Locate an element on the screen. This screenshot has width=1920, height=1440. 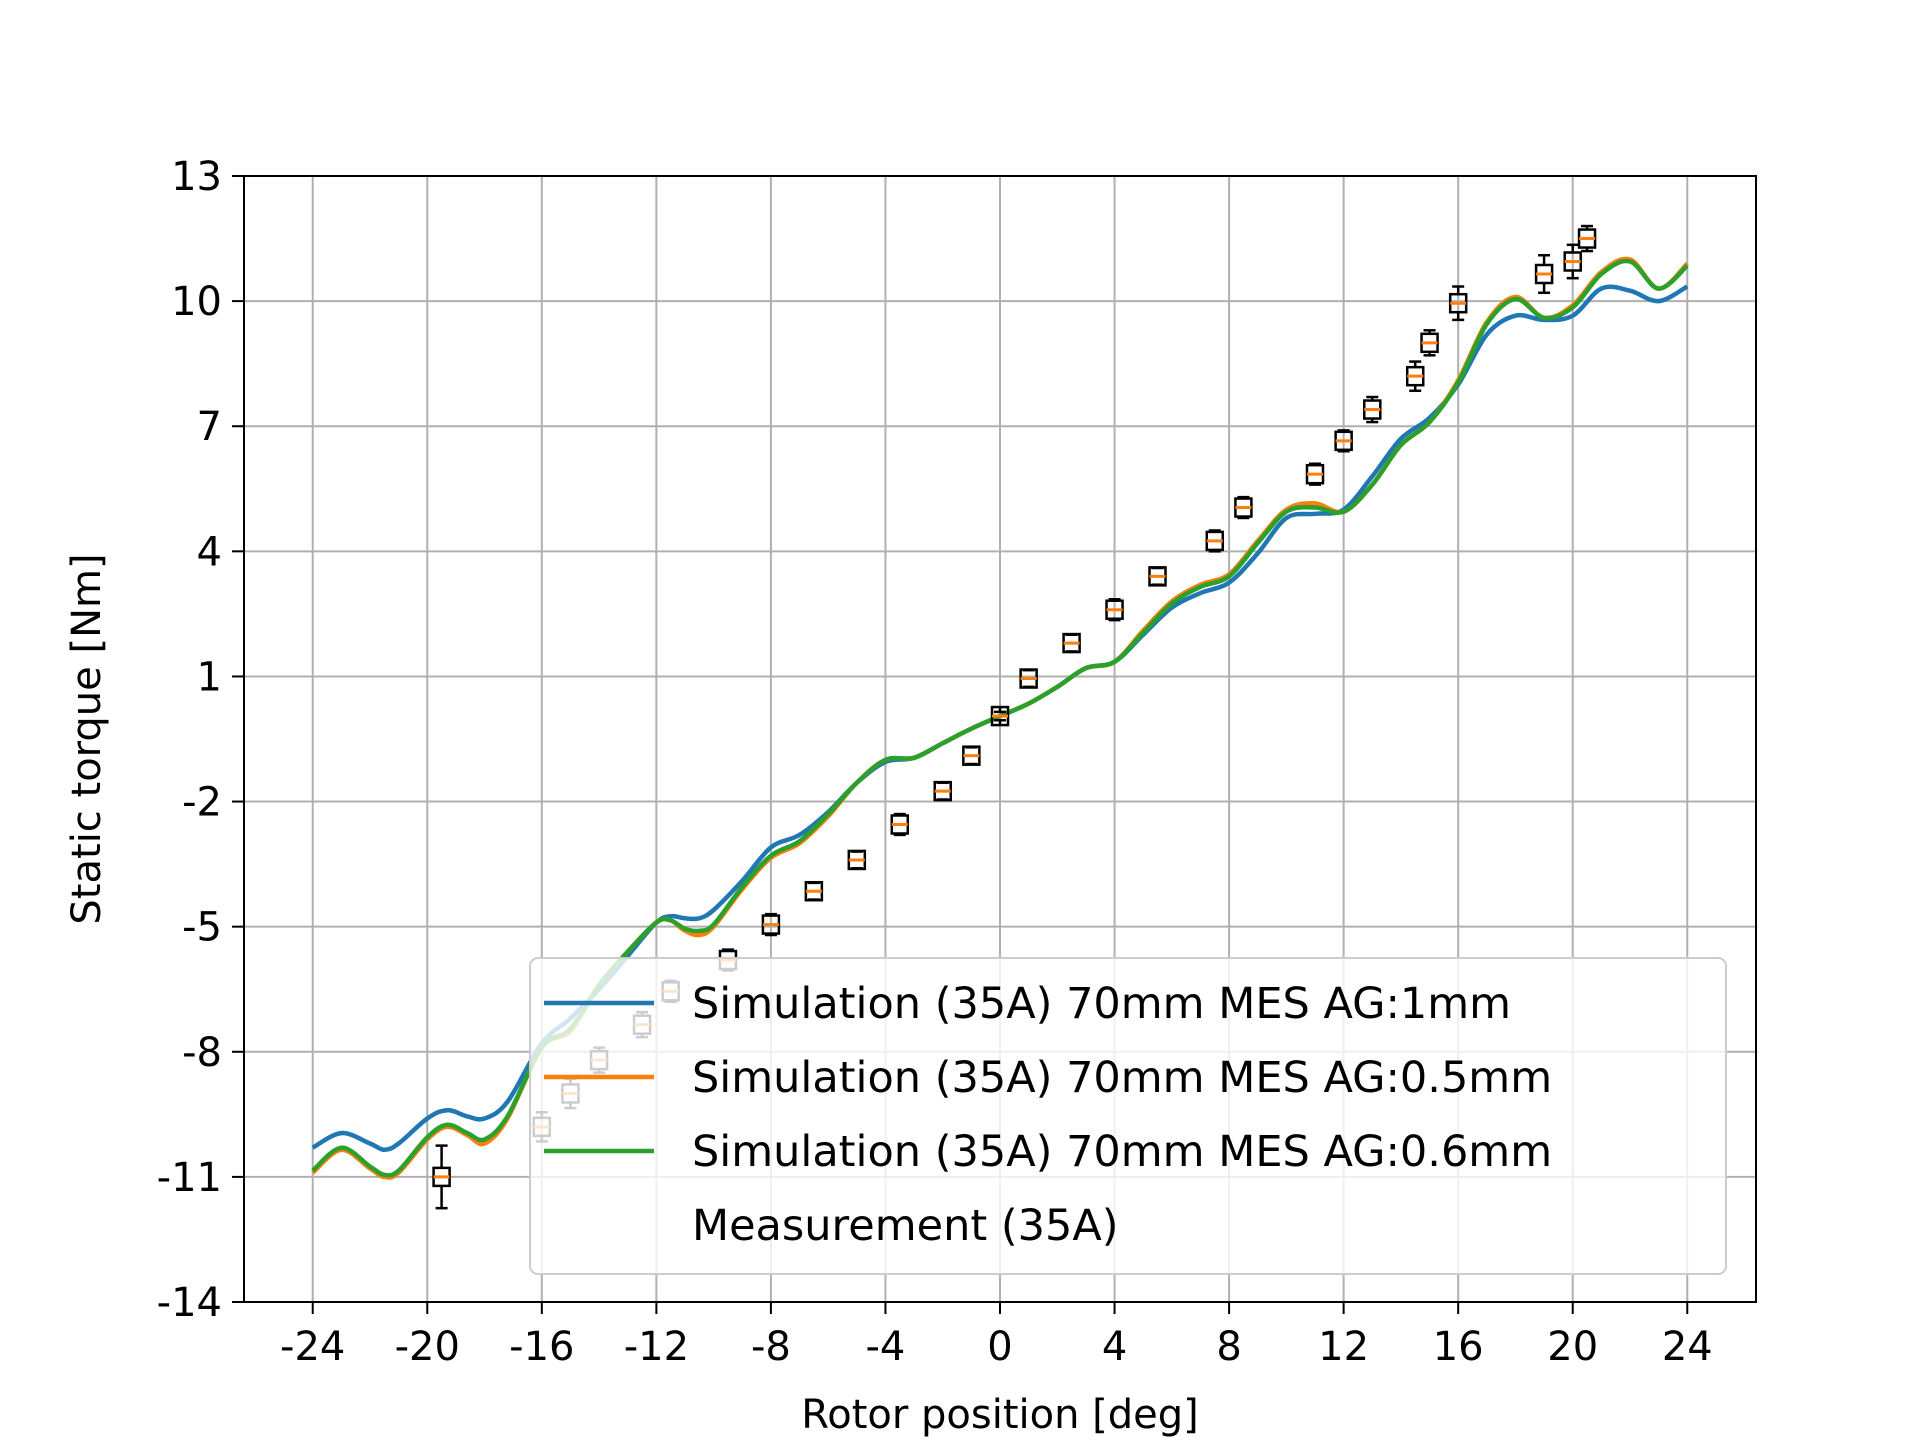
y-tick-label: 7 is located at coordinates (209, 427).